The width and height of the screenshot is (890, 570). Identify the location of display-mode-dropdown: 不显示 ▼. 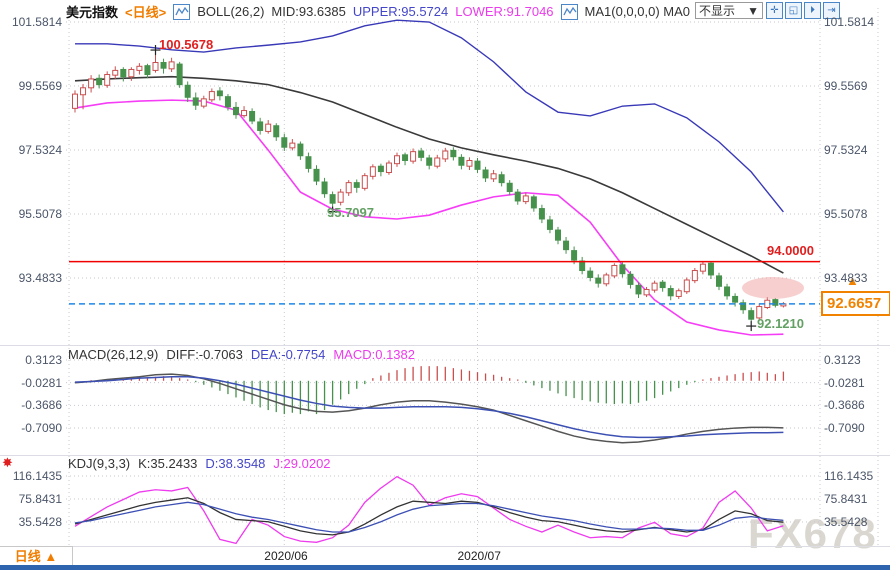
(729, 10).